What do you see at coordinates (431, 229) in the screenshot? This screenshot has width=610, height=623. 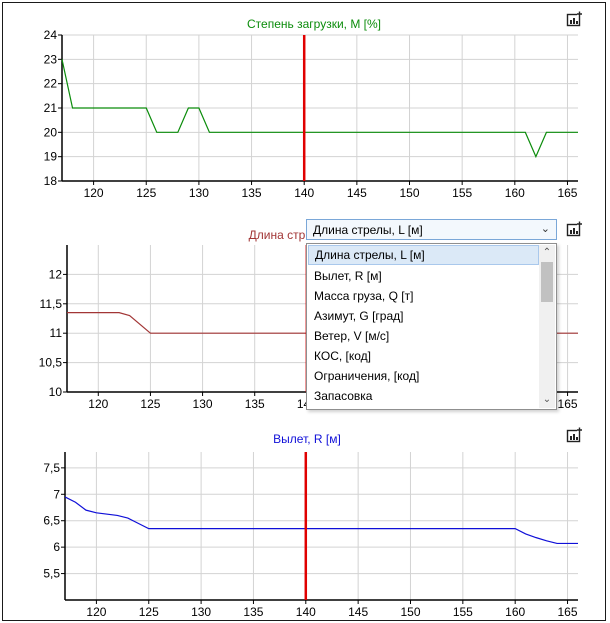 I see `series-select: Длина стрелы, L [м] ⌄` at bounding box center [431, 229].